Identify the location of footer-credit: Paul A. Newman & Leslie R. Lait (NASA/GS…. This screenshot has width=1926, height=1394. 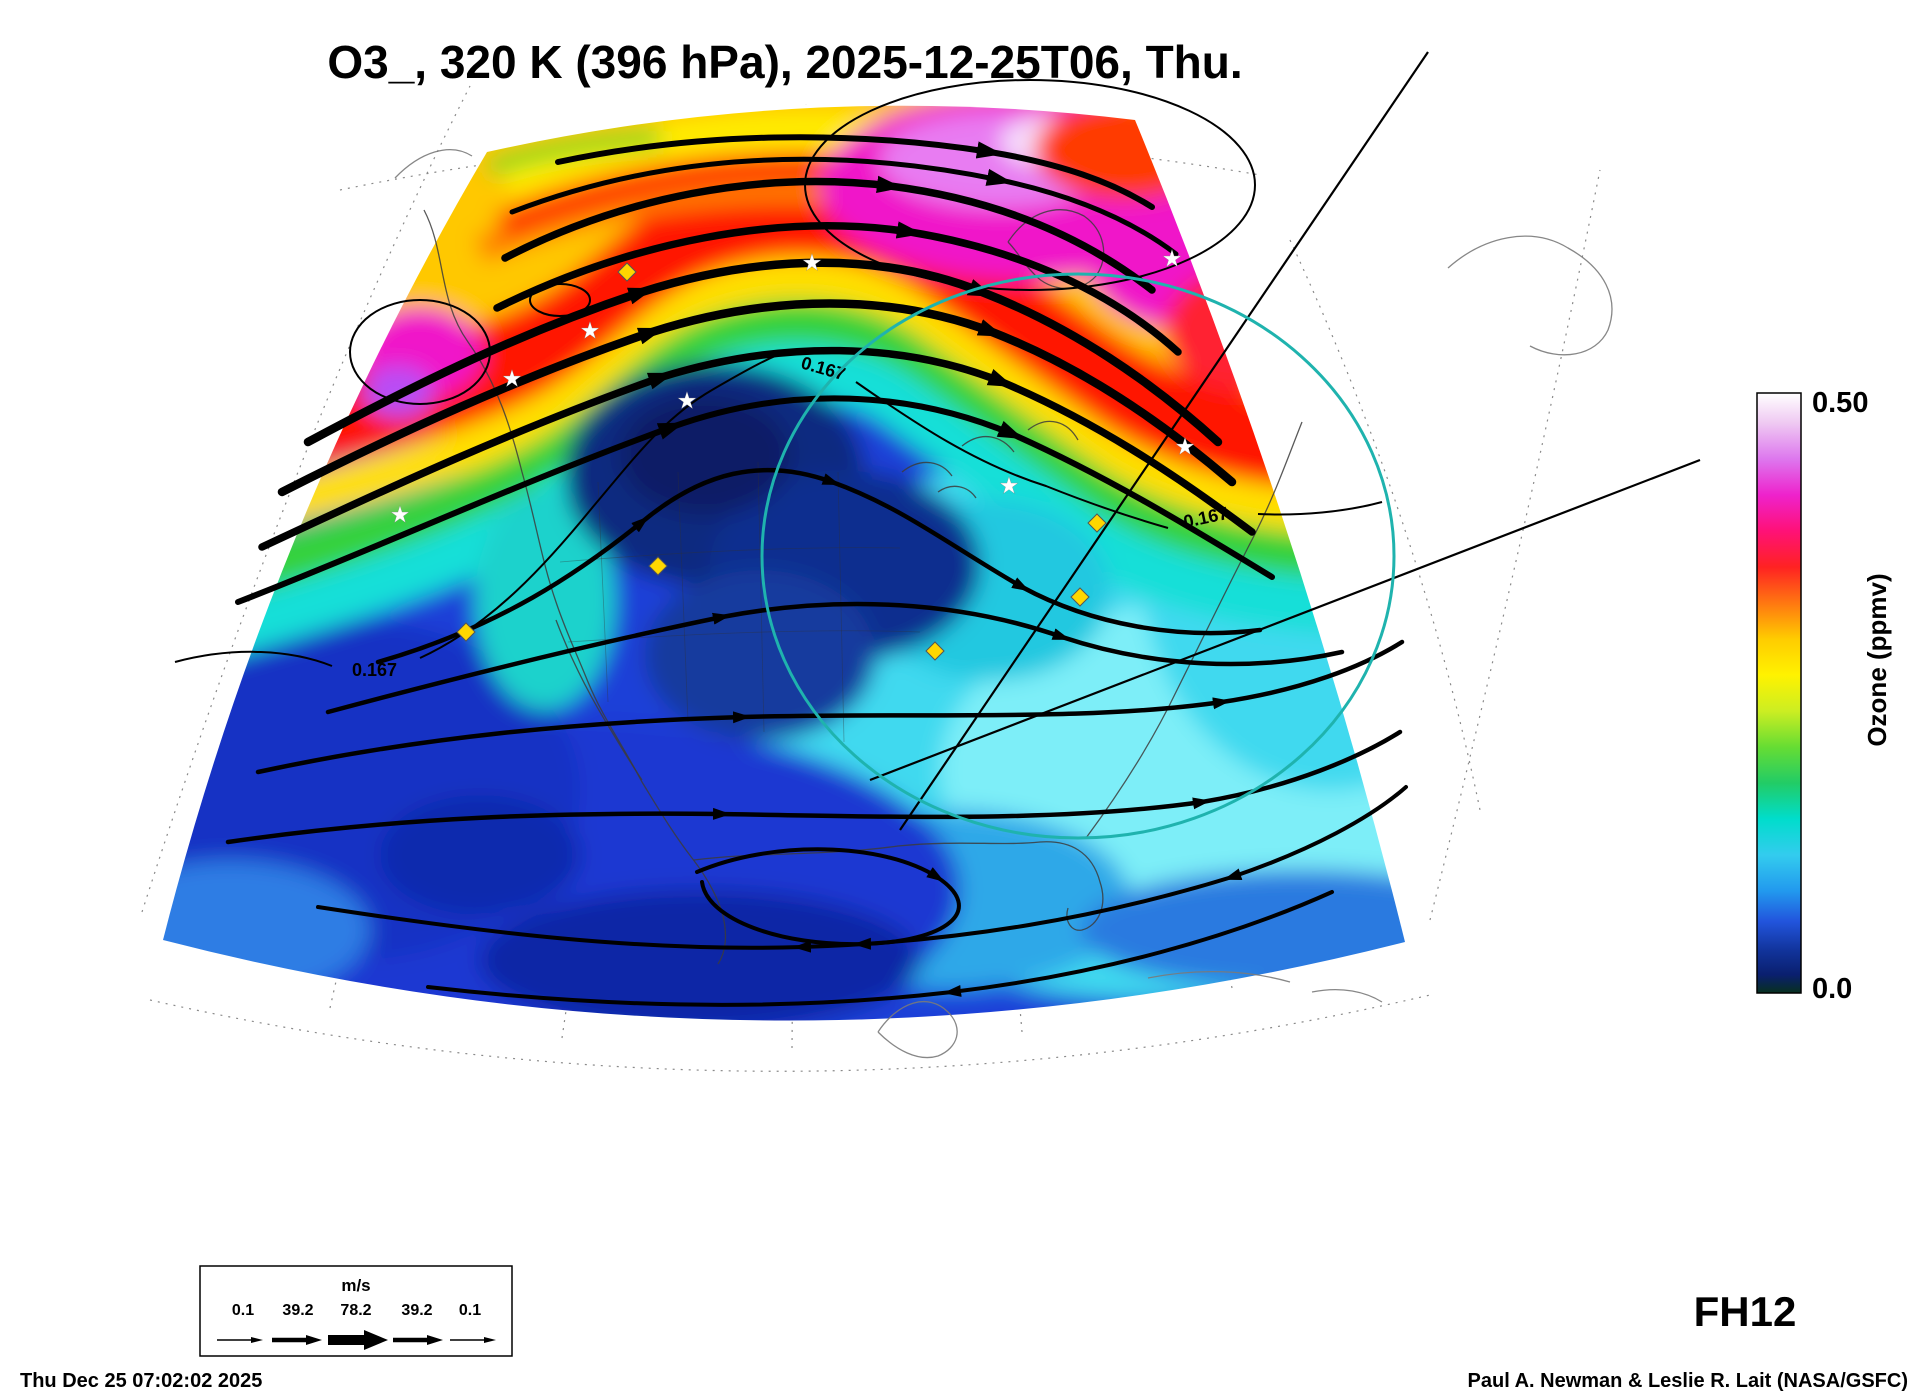
(1688, 1381).